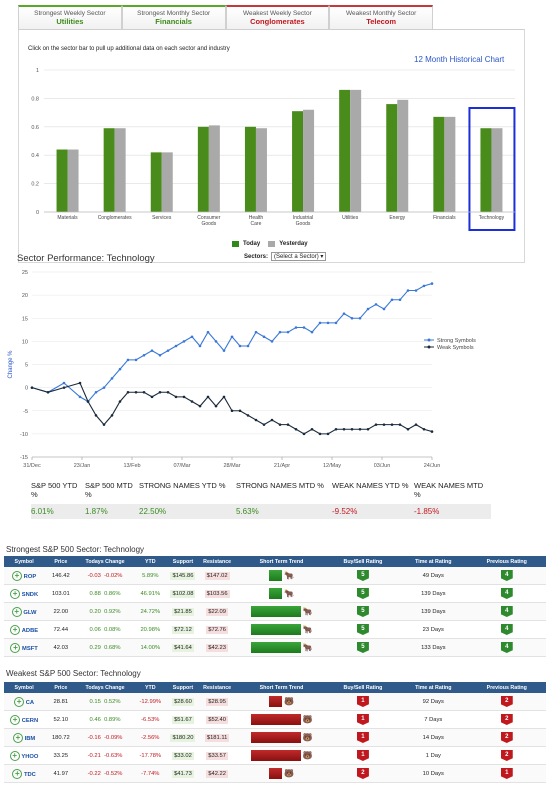 This screenshot has width=551, height=800. I want to click on resistance-cell: $181.11, so click(217, 737).